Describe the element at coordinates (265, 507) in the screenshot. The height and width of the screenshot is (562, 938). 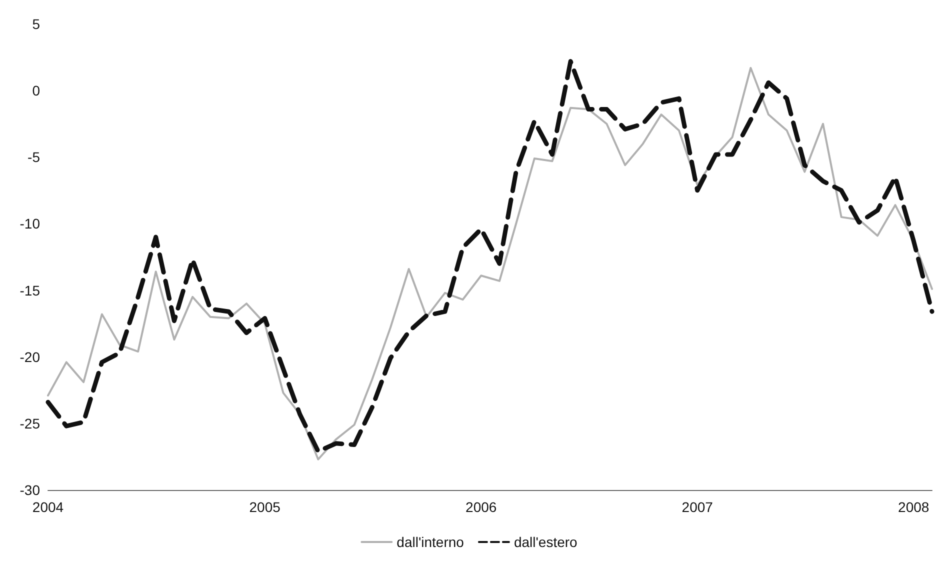
I see `x-tick-label: 2005` at that location.